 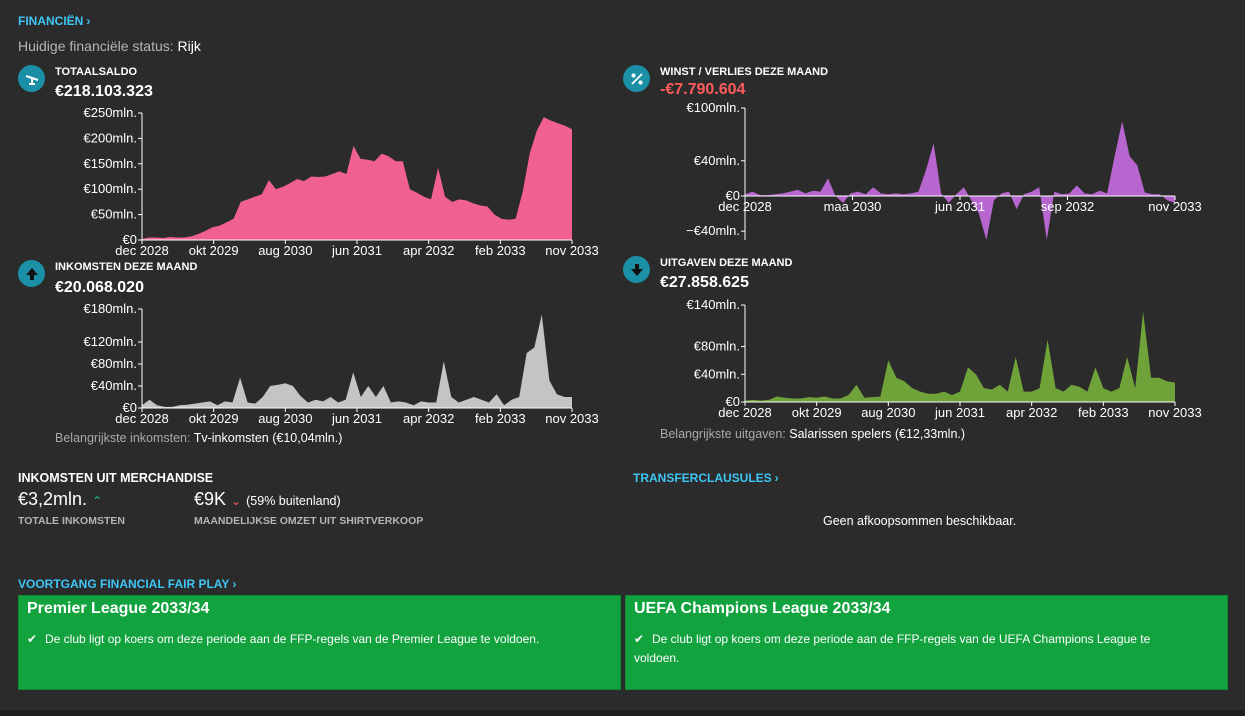 What do you see at coordinates (214, 418) in the screenshot?
I see `income-x-tick-label: okt 2029` at bounding box center [214, 418].